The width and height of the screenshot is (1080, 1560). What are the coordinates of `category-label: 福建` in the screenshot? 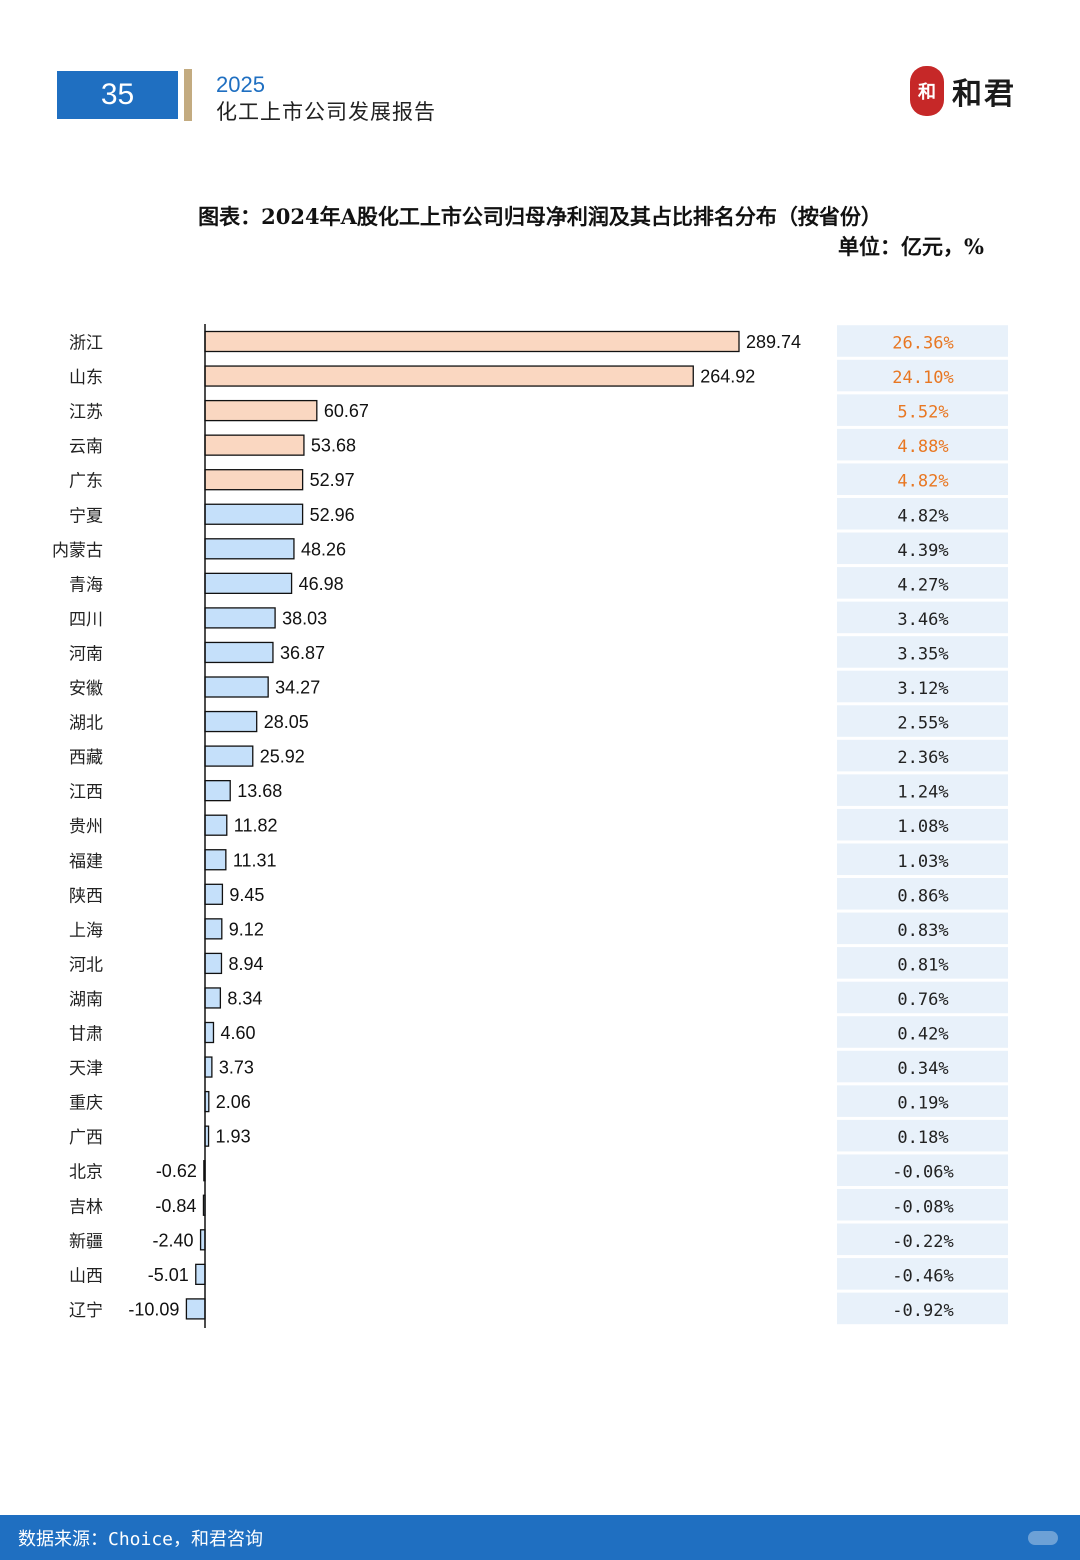 It's located at (86, 862).